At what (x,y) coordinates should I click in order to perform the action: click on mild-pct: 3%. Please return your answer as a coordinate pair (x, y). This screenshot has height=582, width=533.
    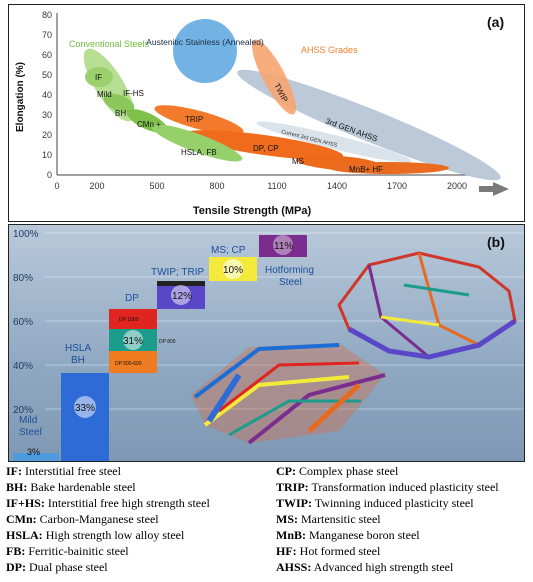
    Looking at the image, I should click on (33, 452).